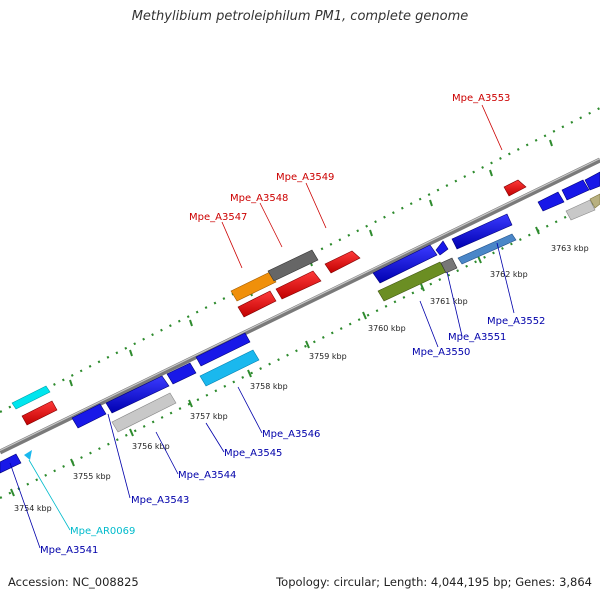 The image size is (600, 600). What do you see at coordinates (28, 455) in the screenshot?
I see `gene-rna` at bounding box center [28, 455].